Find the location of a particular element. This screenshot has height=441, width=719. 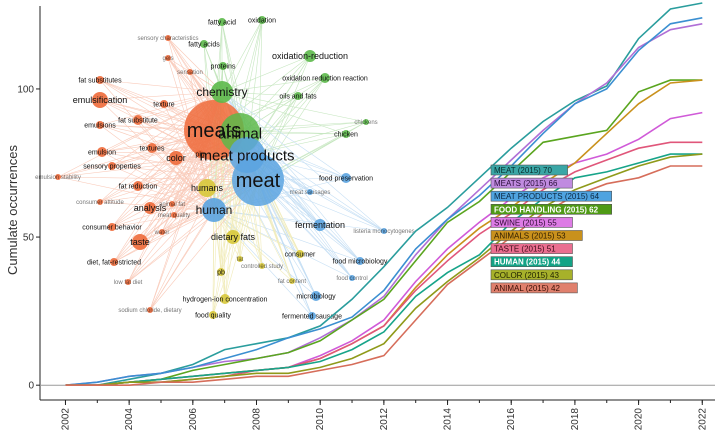

network-node-label: oxidation reduction reaction is located at coordinates (325, 78).